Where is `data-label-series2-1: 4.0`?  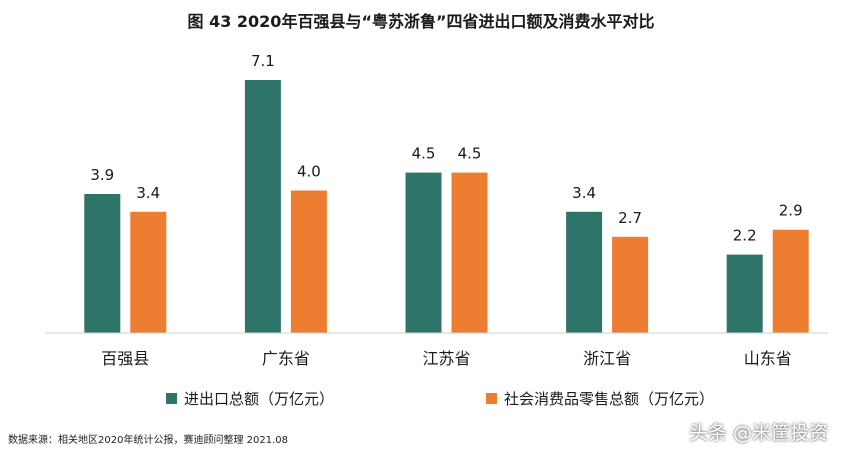 data-label-series2-1: 4.0 is located at coordinates (309, 172).